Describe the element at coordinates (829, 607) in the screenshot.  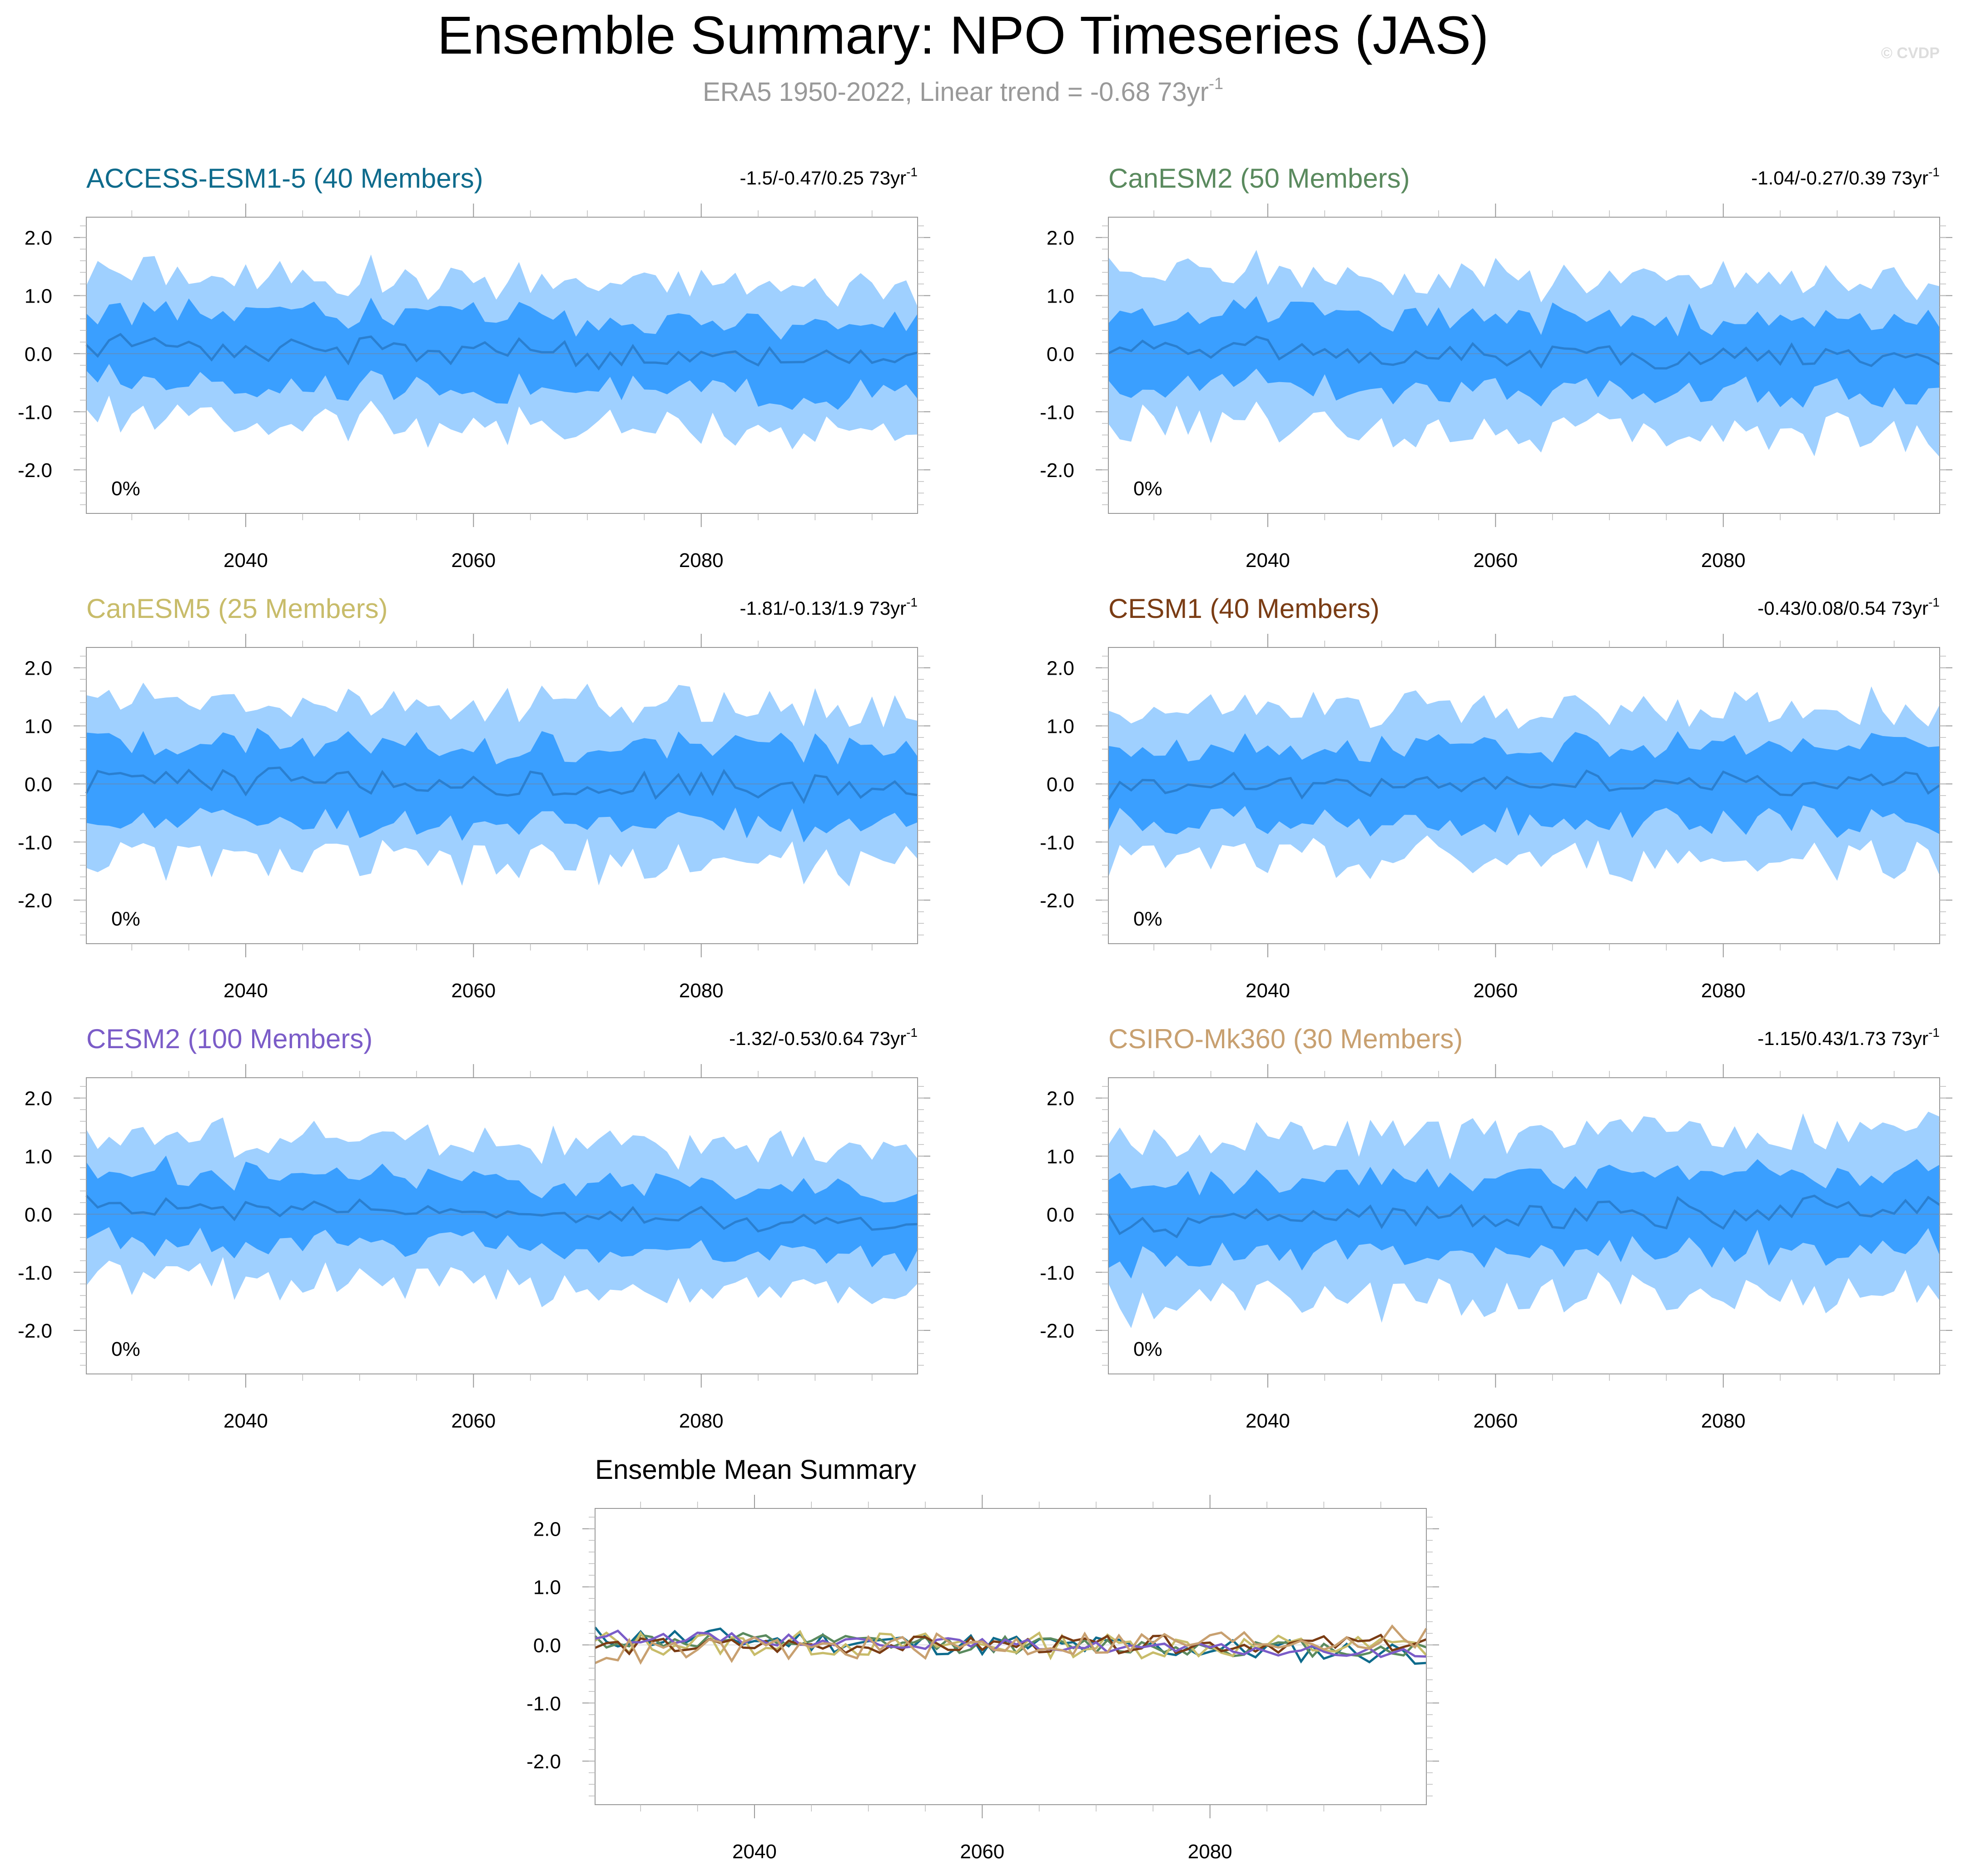
I see `trend-label: -1.81/-0.13/1.9 73yr-1` at that location.